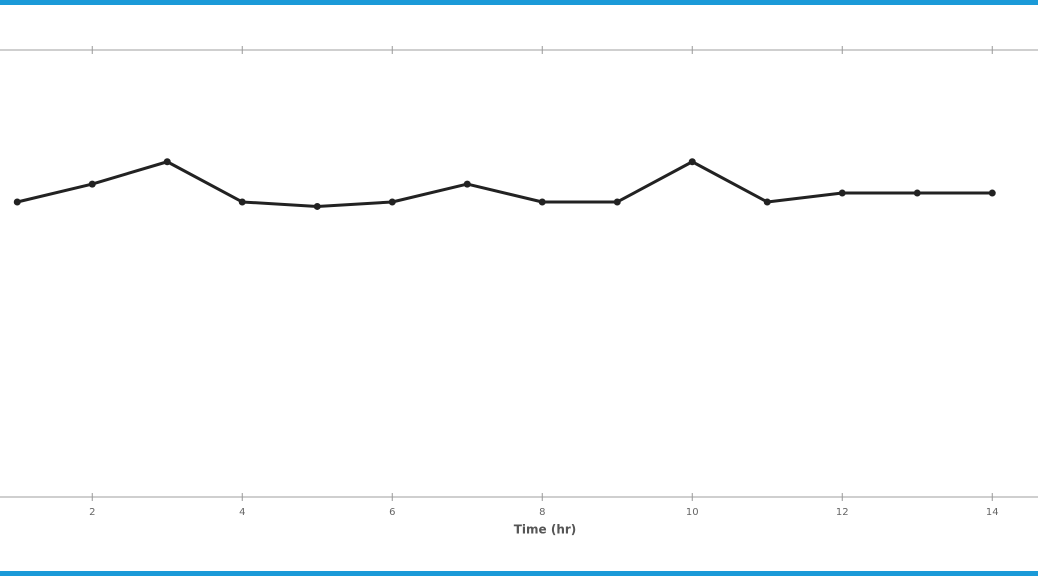 The image size is (1038, 576). I want to click on line-series, so click(504, 184).